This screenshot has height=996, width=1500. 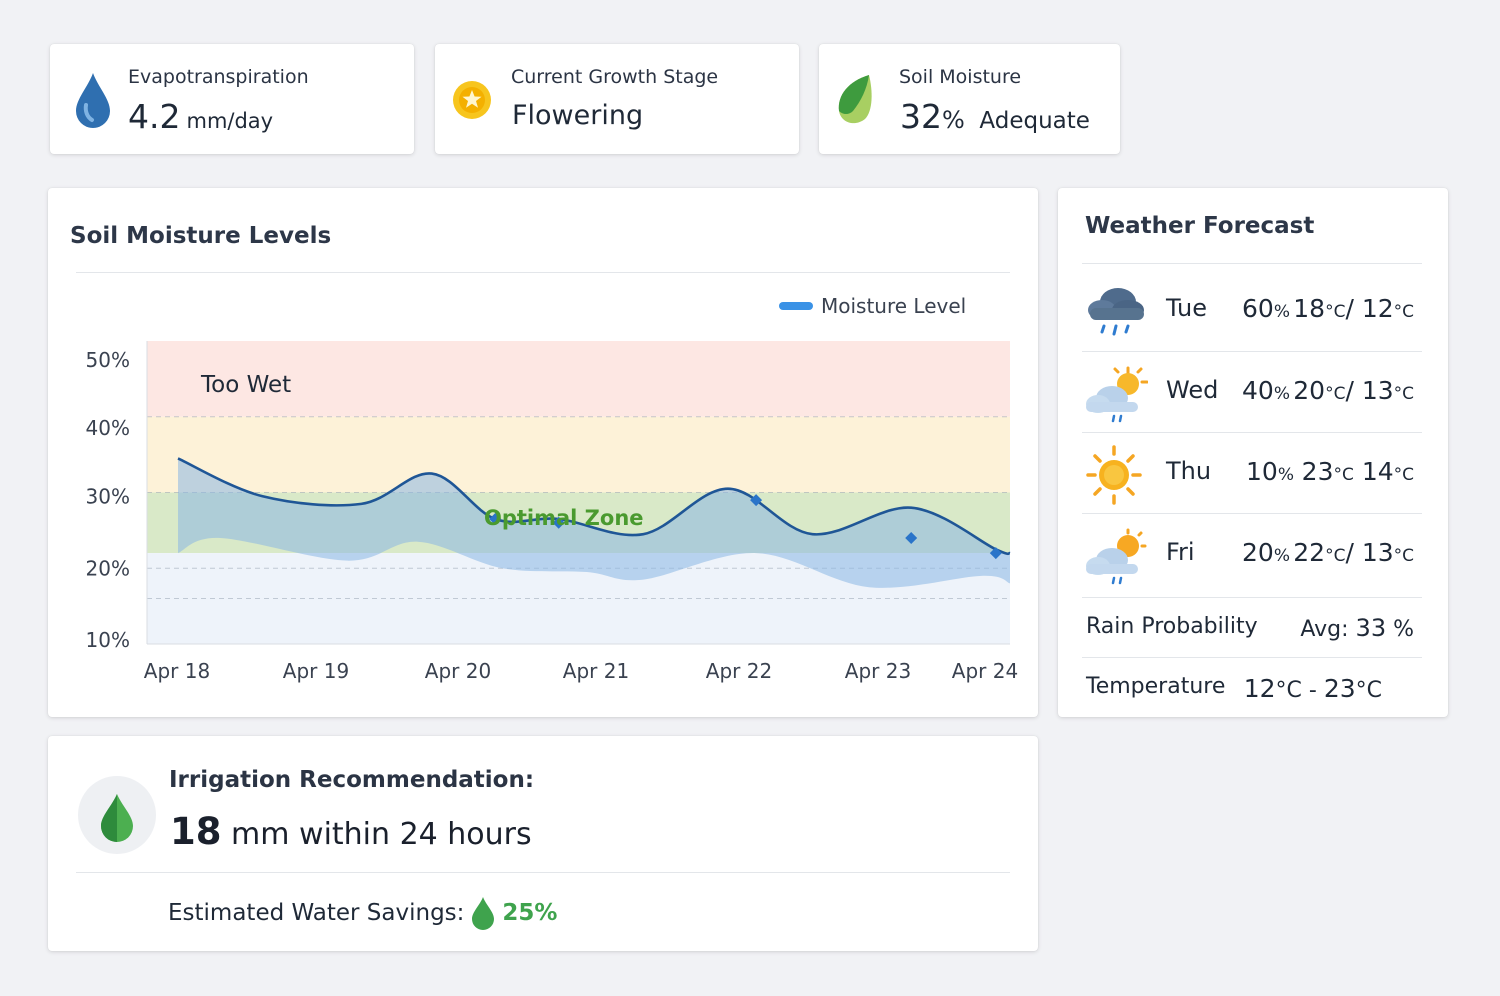 What do you see at coordinates (351, 831) in the screenshot?
I see `irrigation-amount: 18 mm within 24 hours` at bounding box center [351, 831].